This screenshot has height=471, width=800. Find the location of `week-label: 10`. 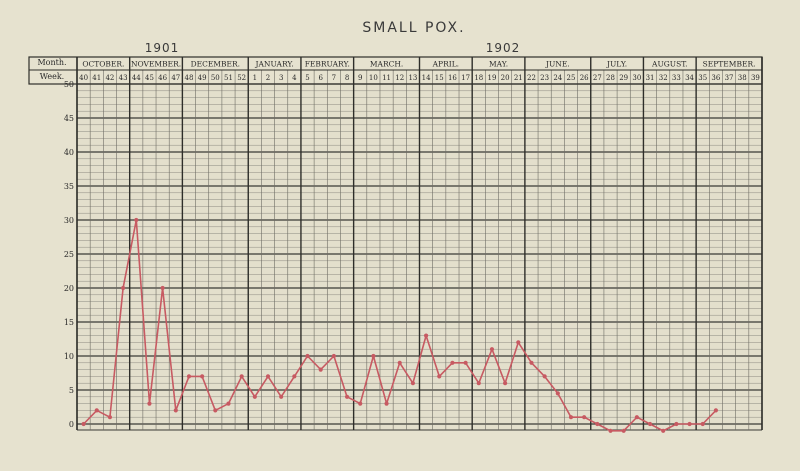

week-label: 10 is located at coordinates (373, 78).